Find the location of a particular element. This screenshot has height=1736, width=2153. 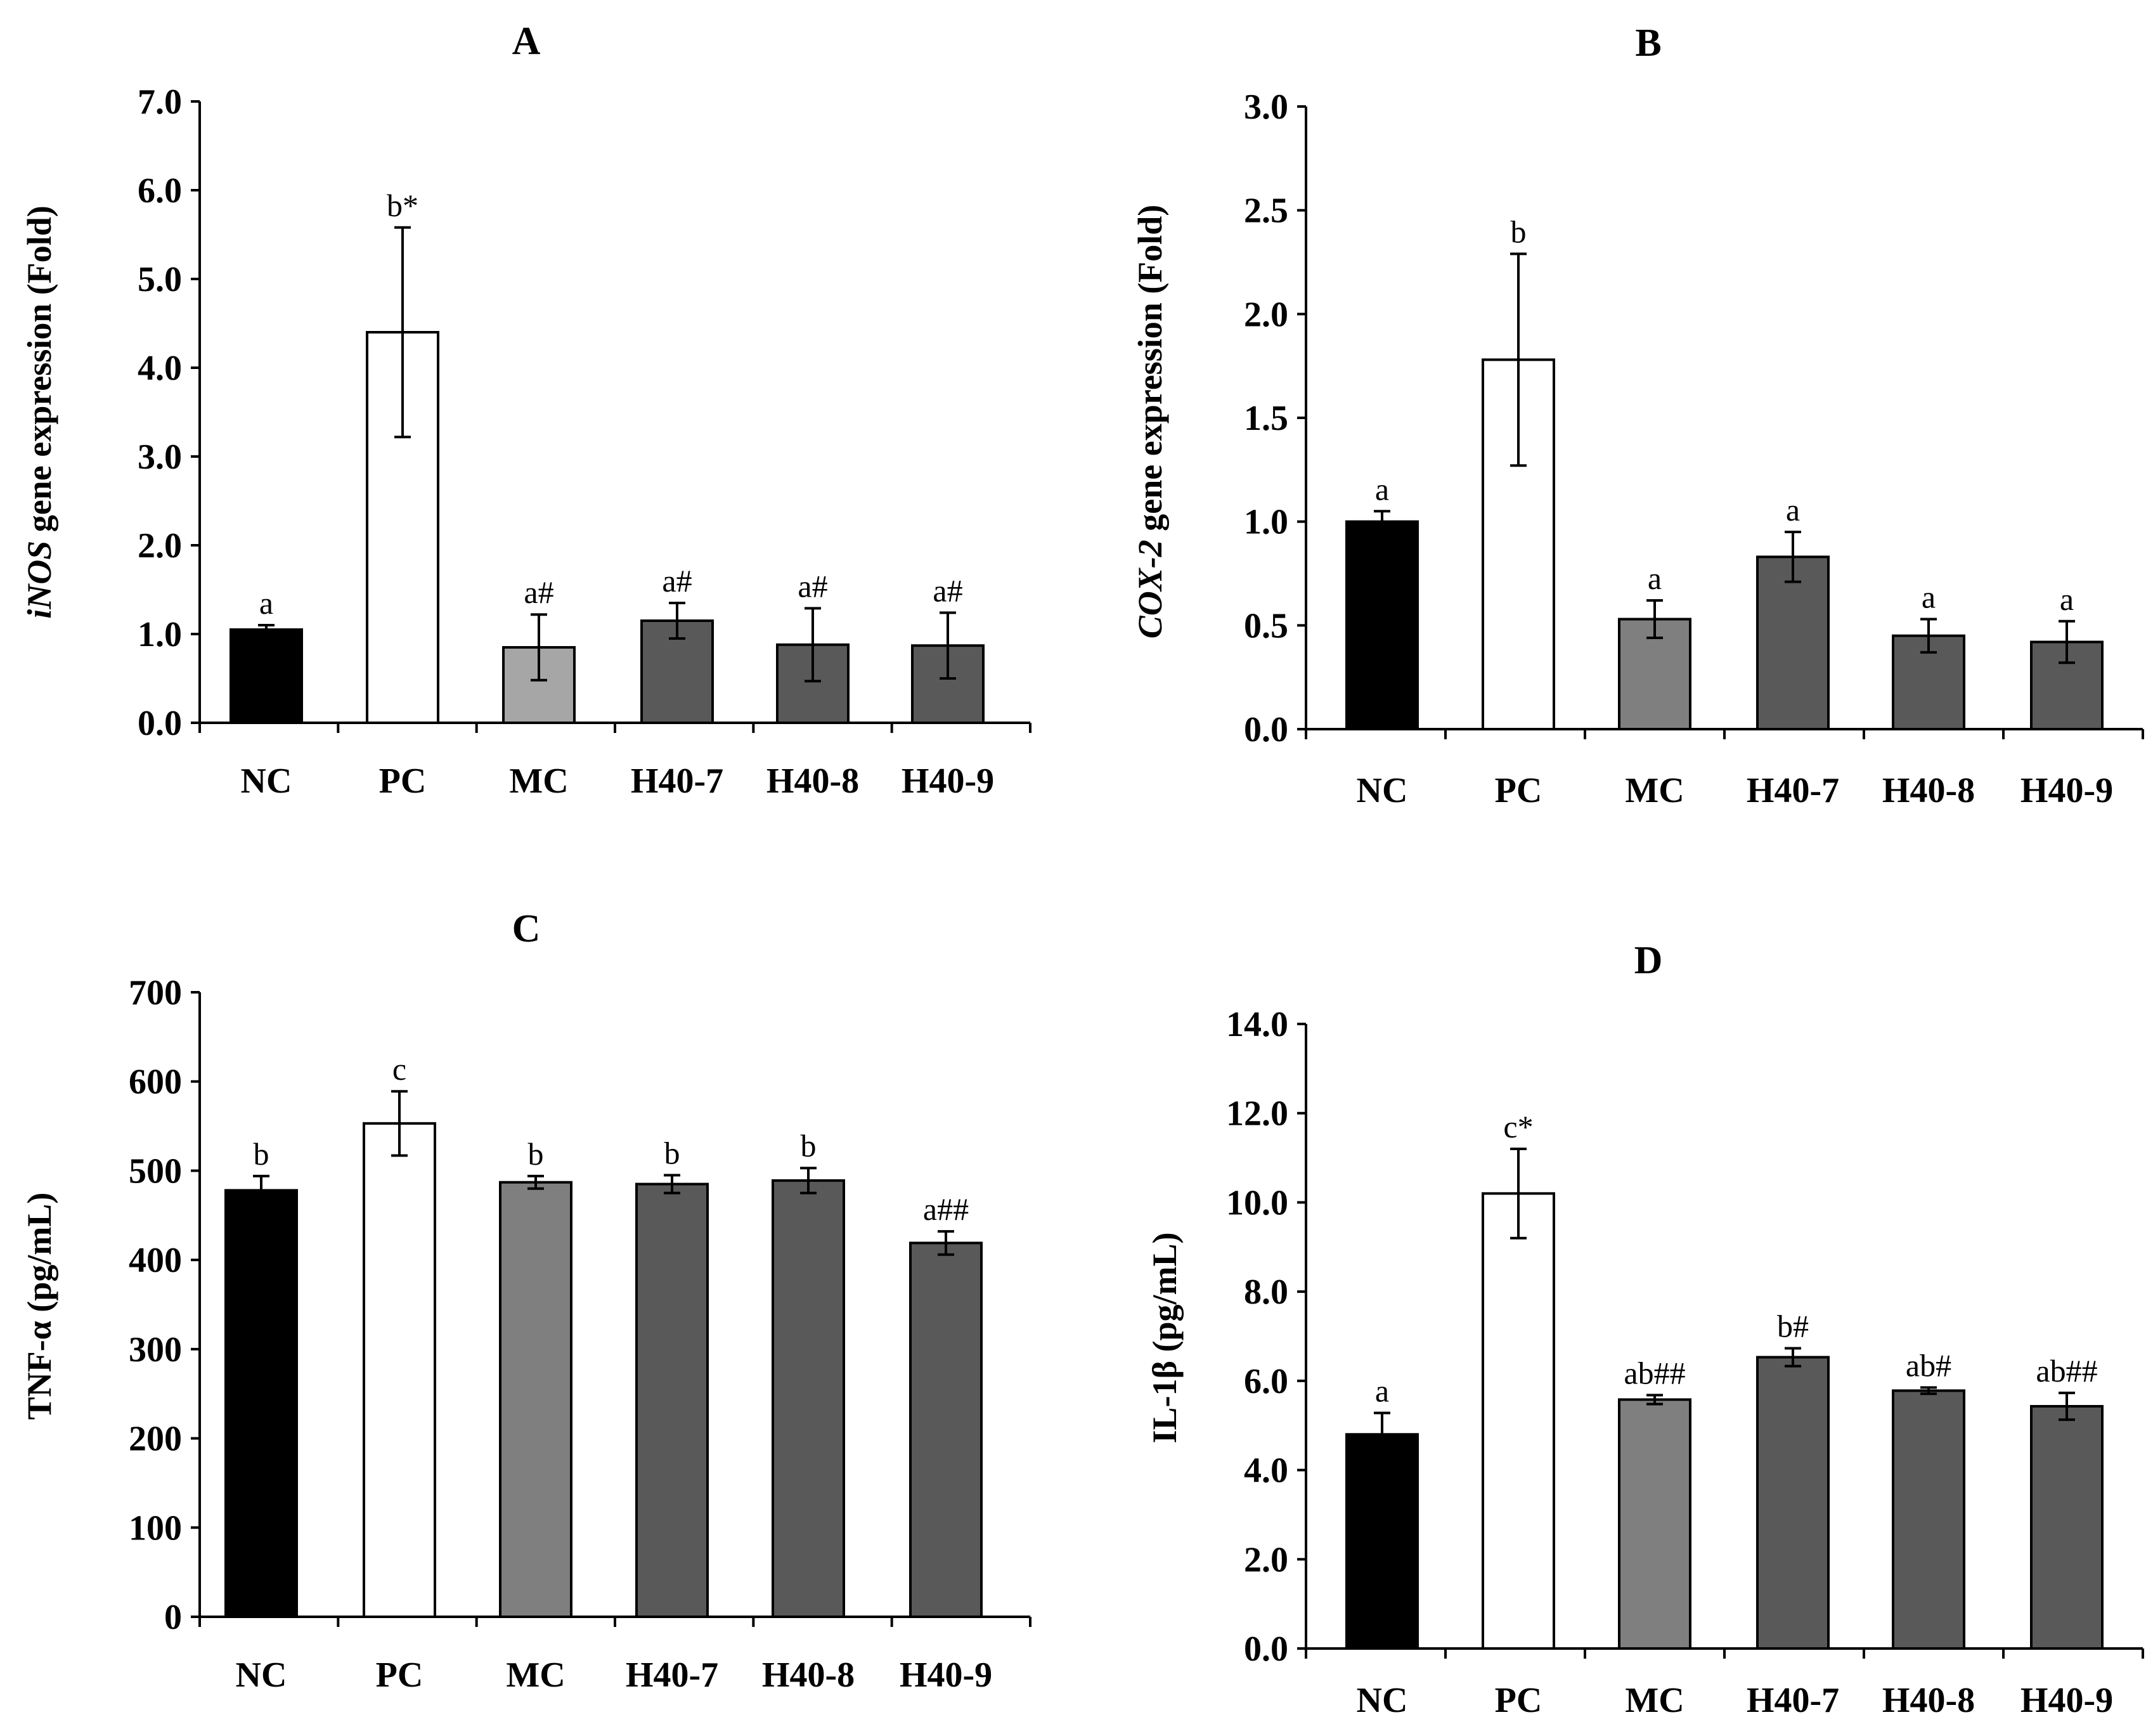

panel-b-bar-nc is located at coordinates (1382, 625).